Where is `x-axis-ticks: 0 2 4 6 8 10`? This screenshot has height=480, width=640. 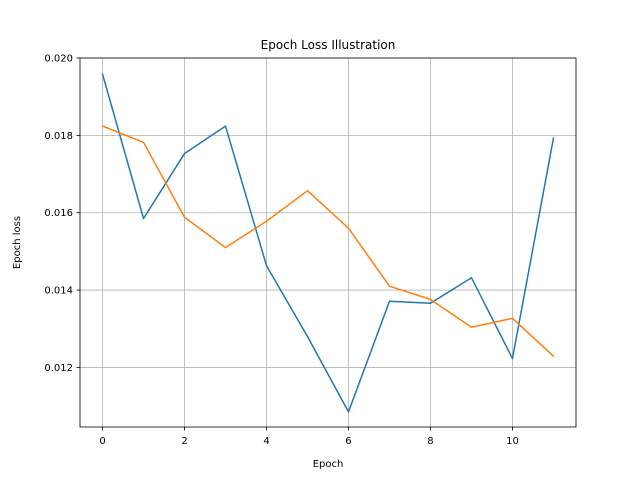
x-axis-ticks: 0 2 4 6 8 10 is located at coordinates (309, 437).